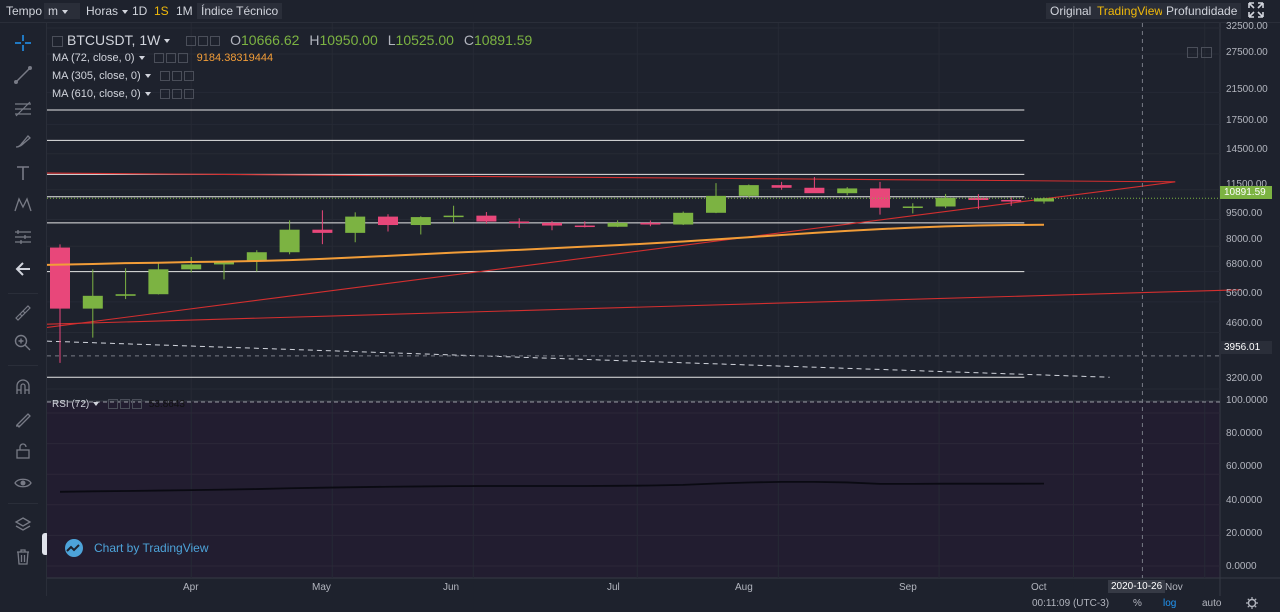 The image size is (1280, 612). What do you see at coordinates (166, 404) in the screenshot?
I see `rsi-value: 53.8643` at bounding box center [166, 404].